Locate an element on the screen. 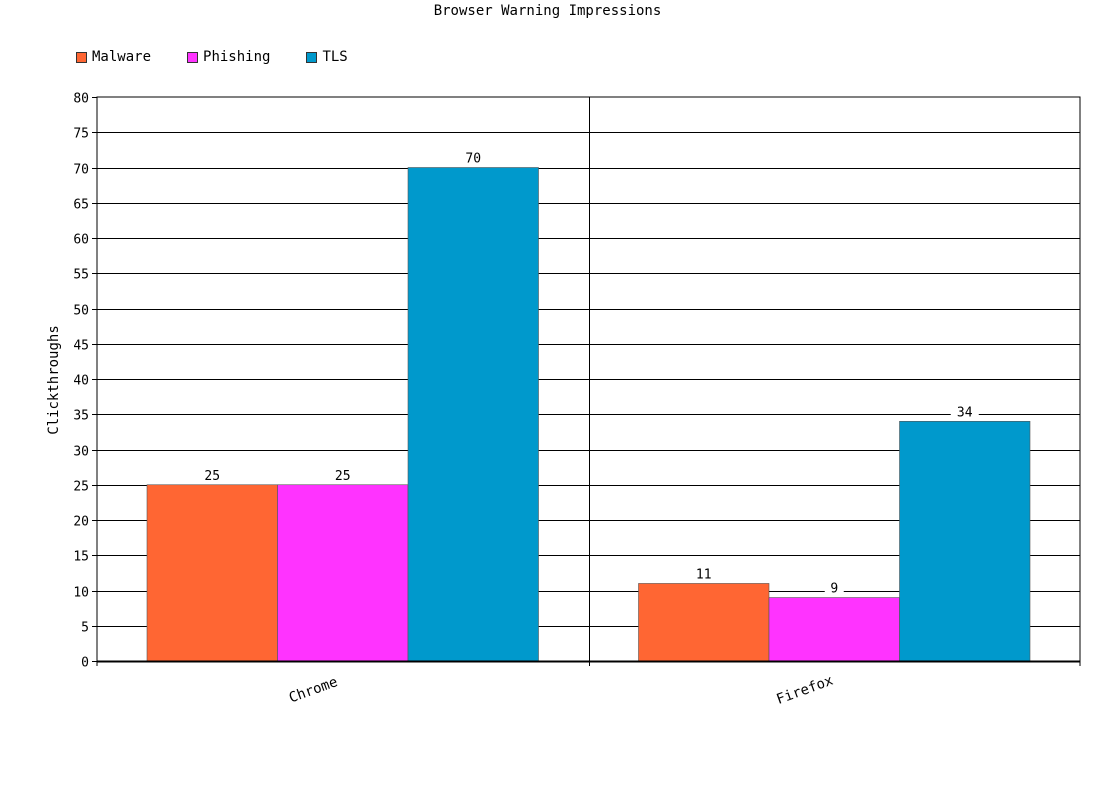  y-tick-label: 25 is located at coordinates (81, 487).